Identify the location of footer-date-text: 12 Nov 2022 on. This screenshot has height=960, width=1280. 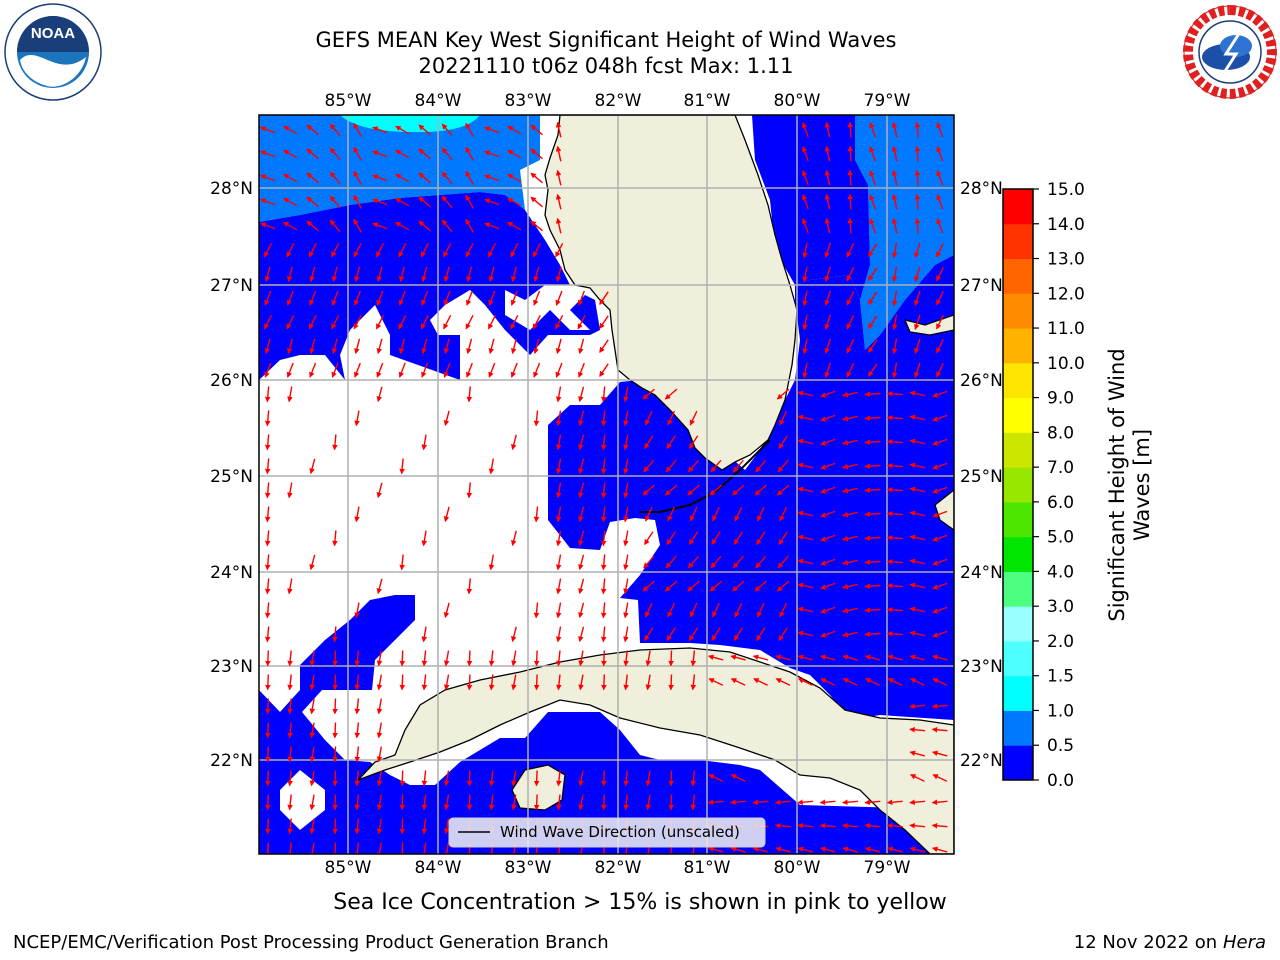
(1145, 942).